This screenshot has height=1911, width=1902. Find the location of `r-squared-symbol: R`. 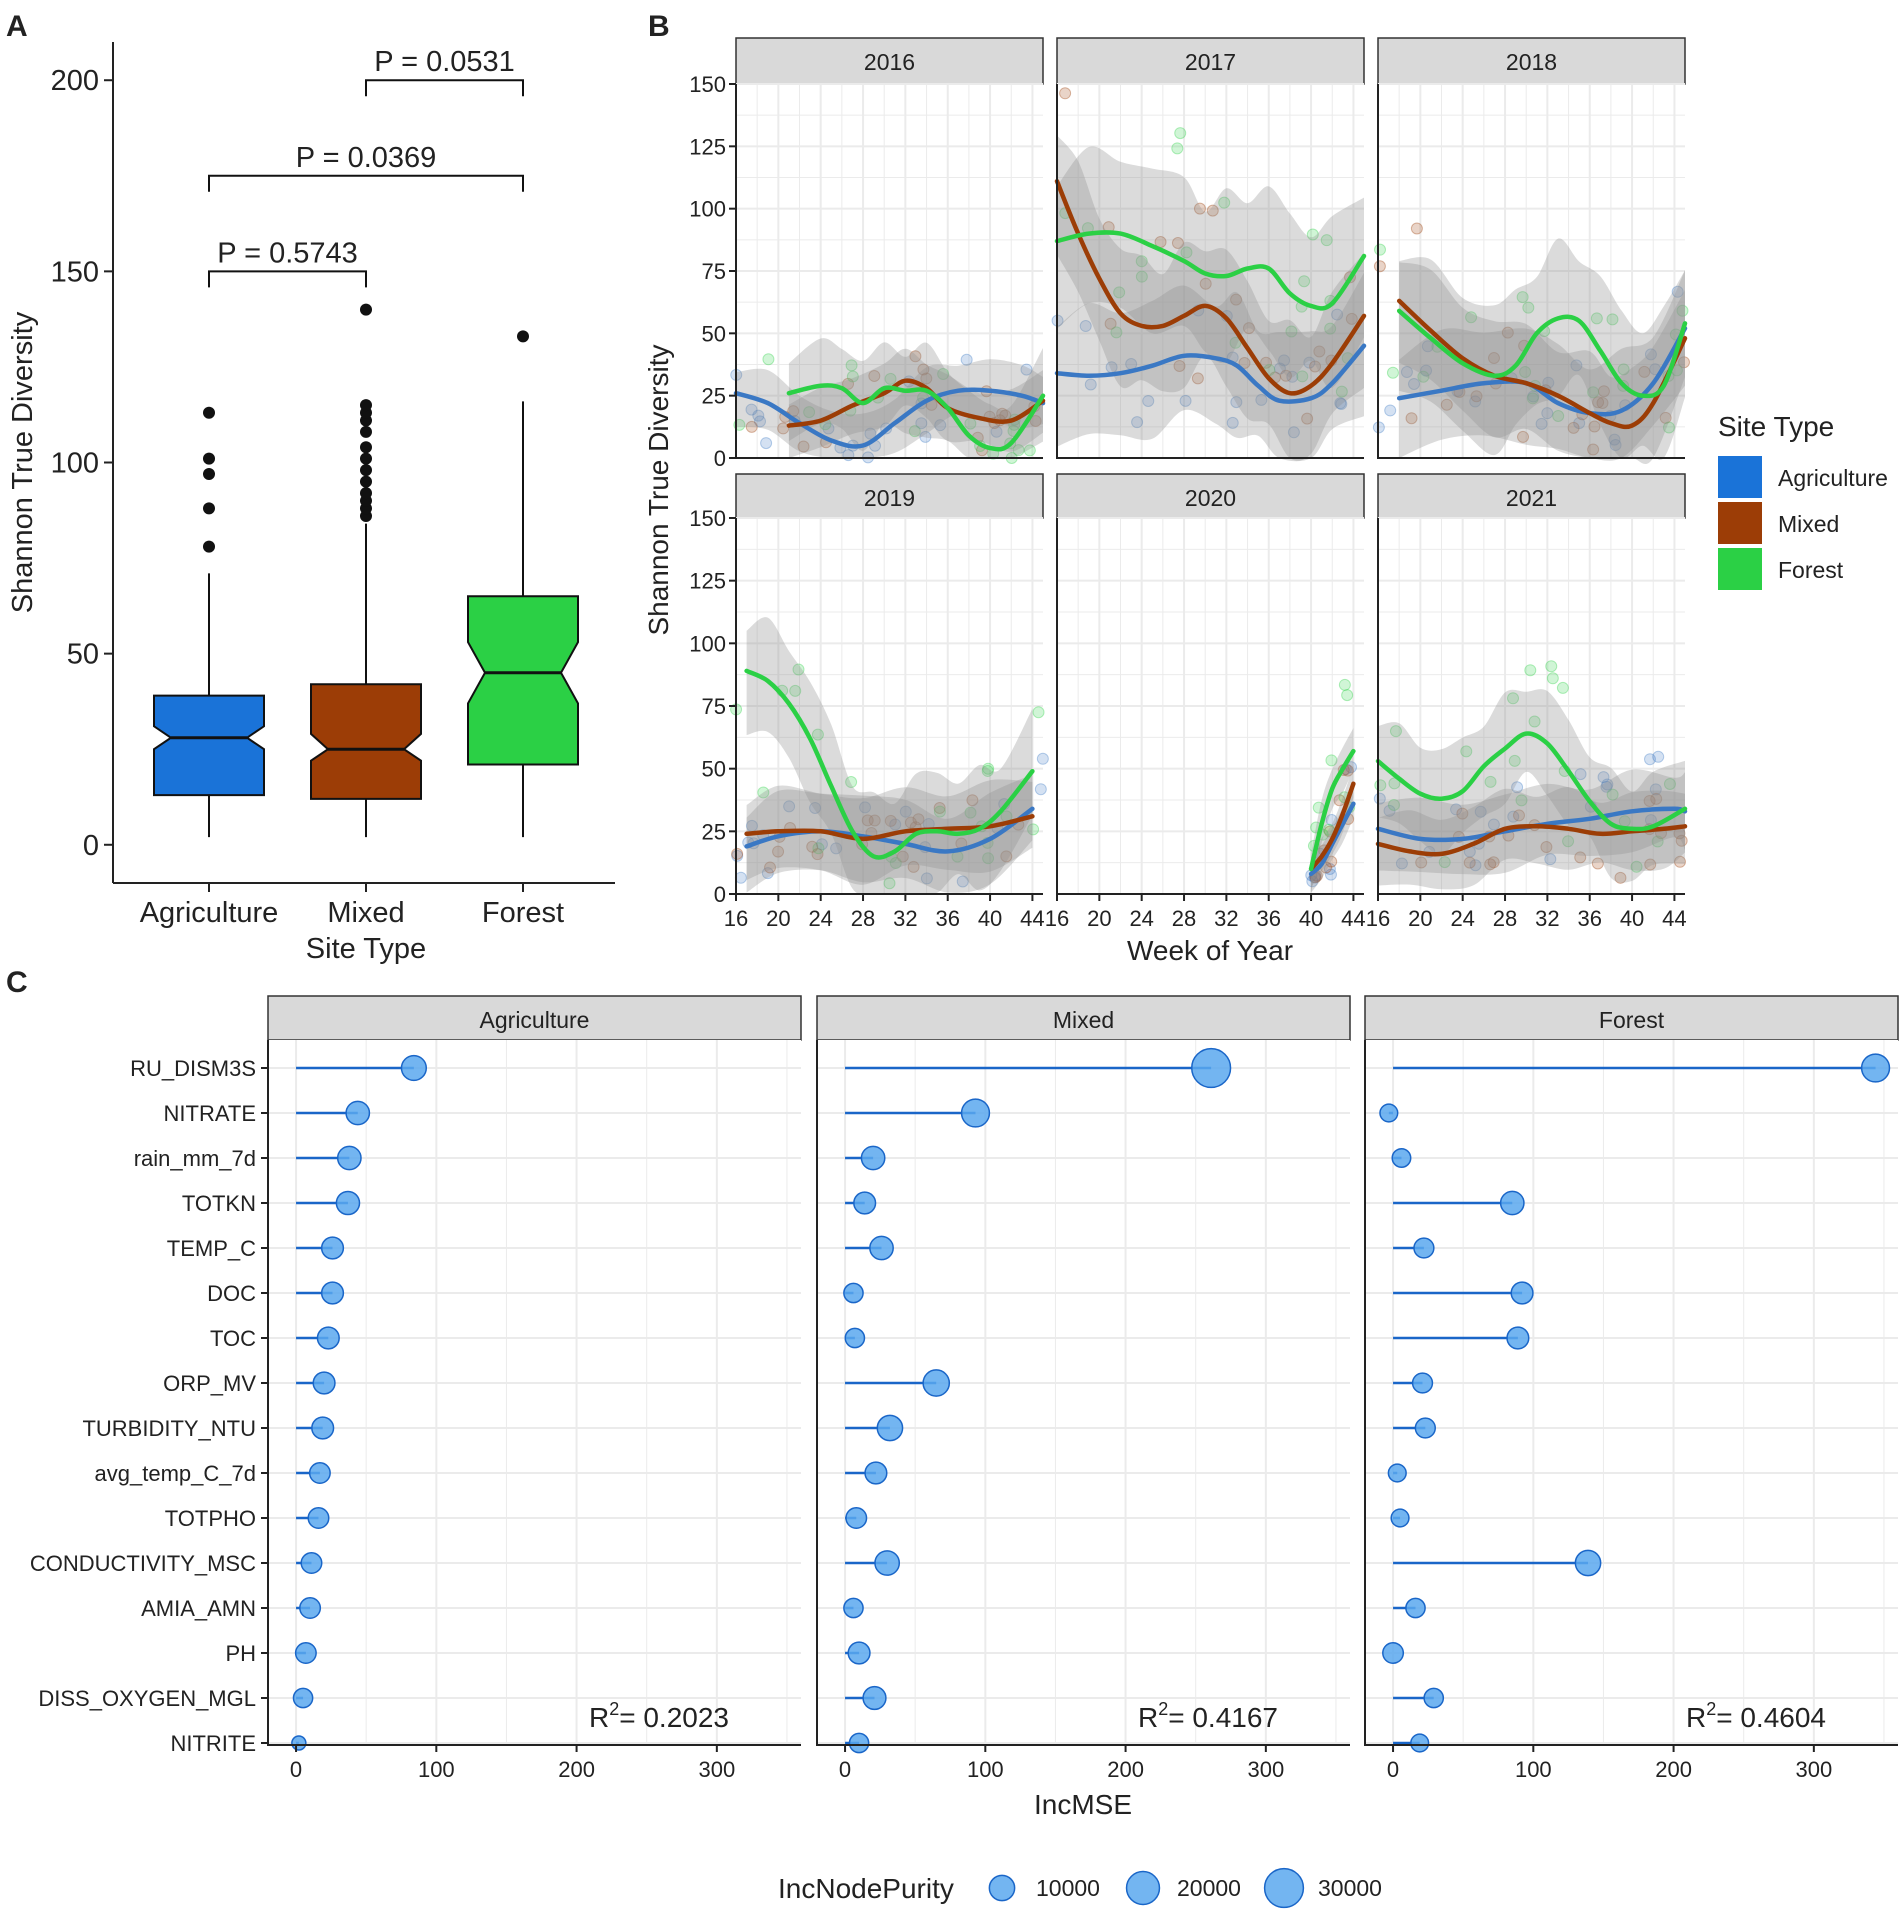

r-squared-symbol: R is located at coordinates (599, 1717).